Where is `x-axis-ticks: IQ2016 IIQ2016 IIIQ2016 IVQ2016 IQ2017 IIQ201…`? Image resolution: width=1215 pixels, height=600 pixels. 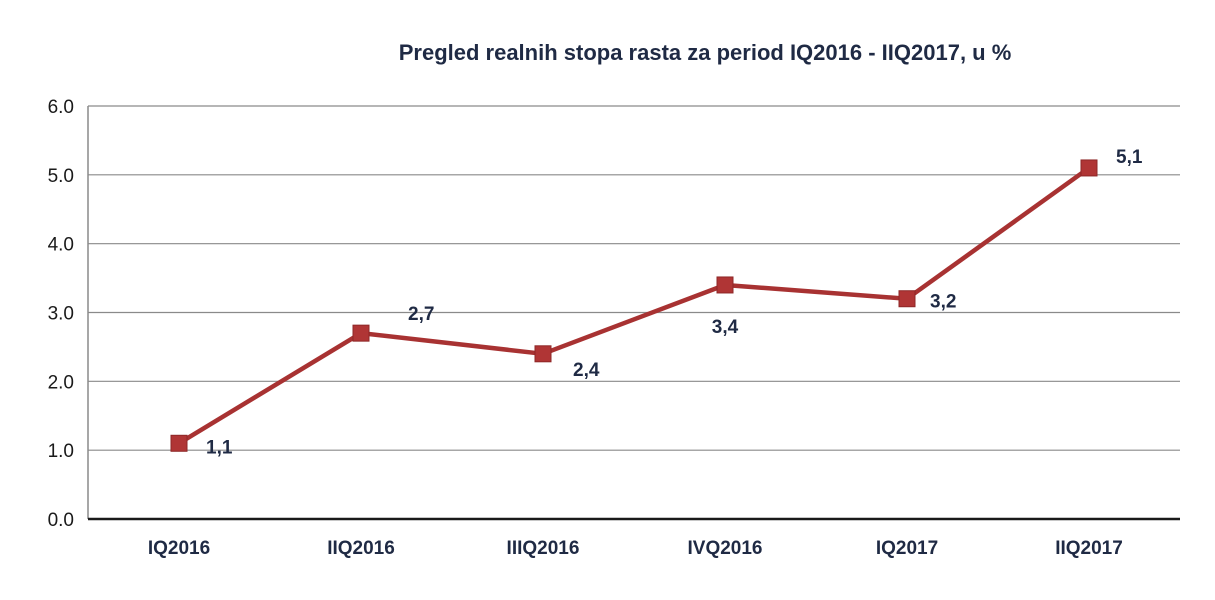
x-axis-ticks: IQ2016 IIQ2016 IIIQ2016 IVQ2016 IQ2017 IIQ201… is located at coordinates (635, 548).